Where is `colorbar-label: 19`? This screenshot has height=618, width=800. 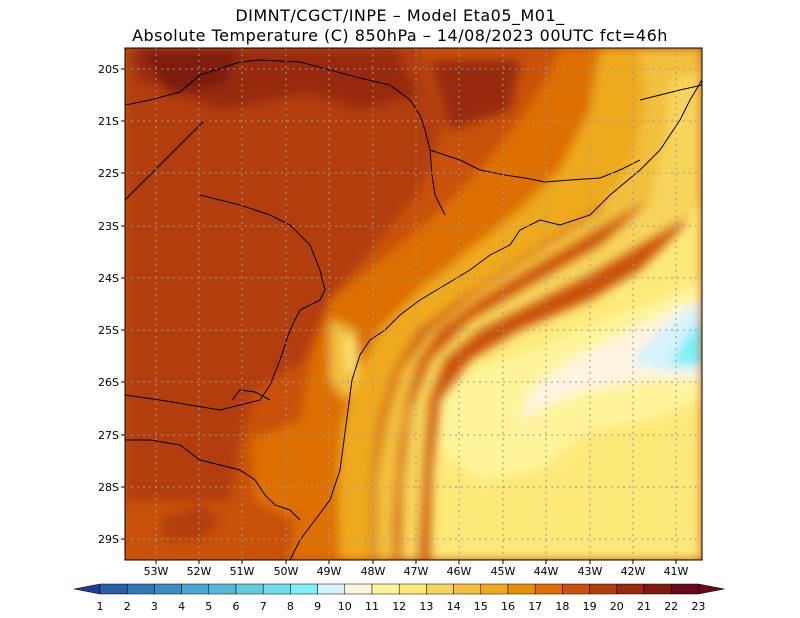 colorbar-label: 19 is located at coordinates (590, 606).